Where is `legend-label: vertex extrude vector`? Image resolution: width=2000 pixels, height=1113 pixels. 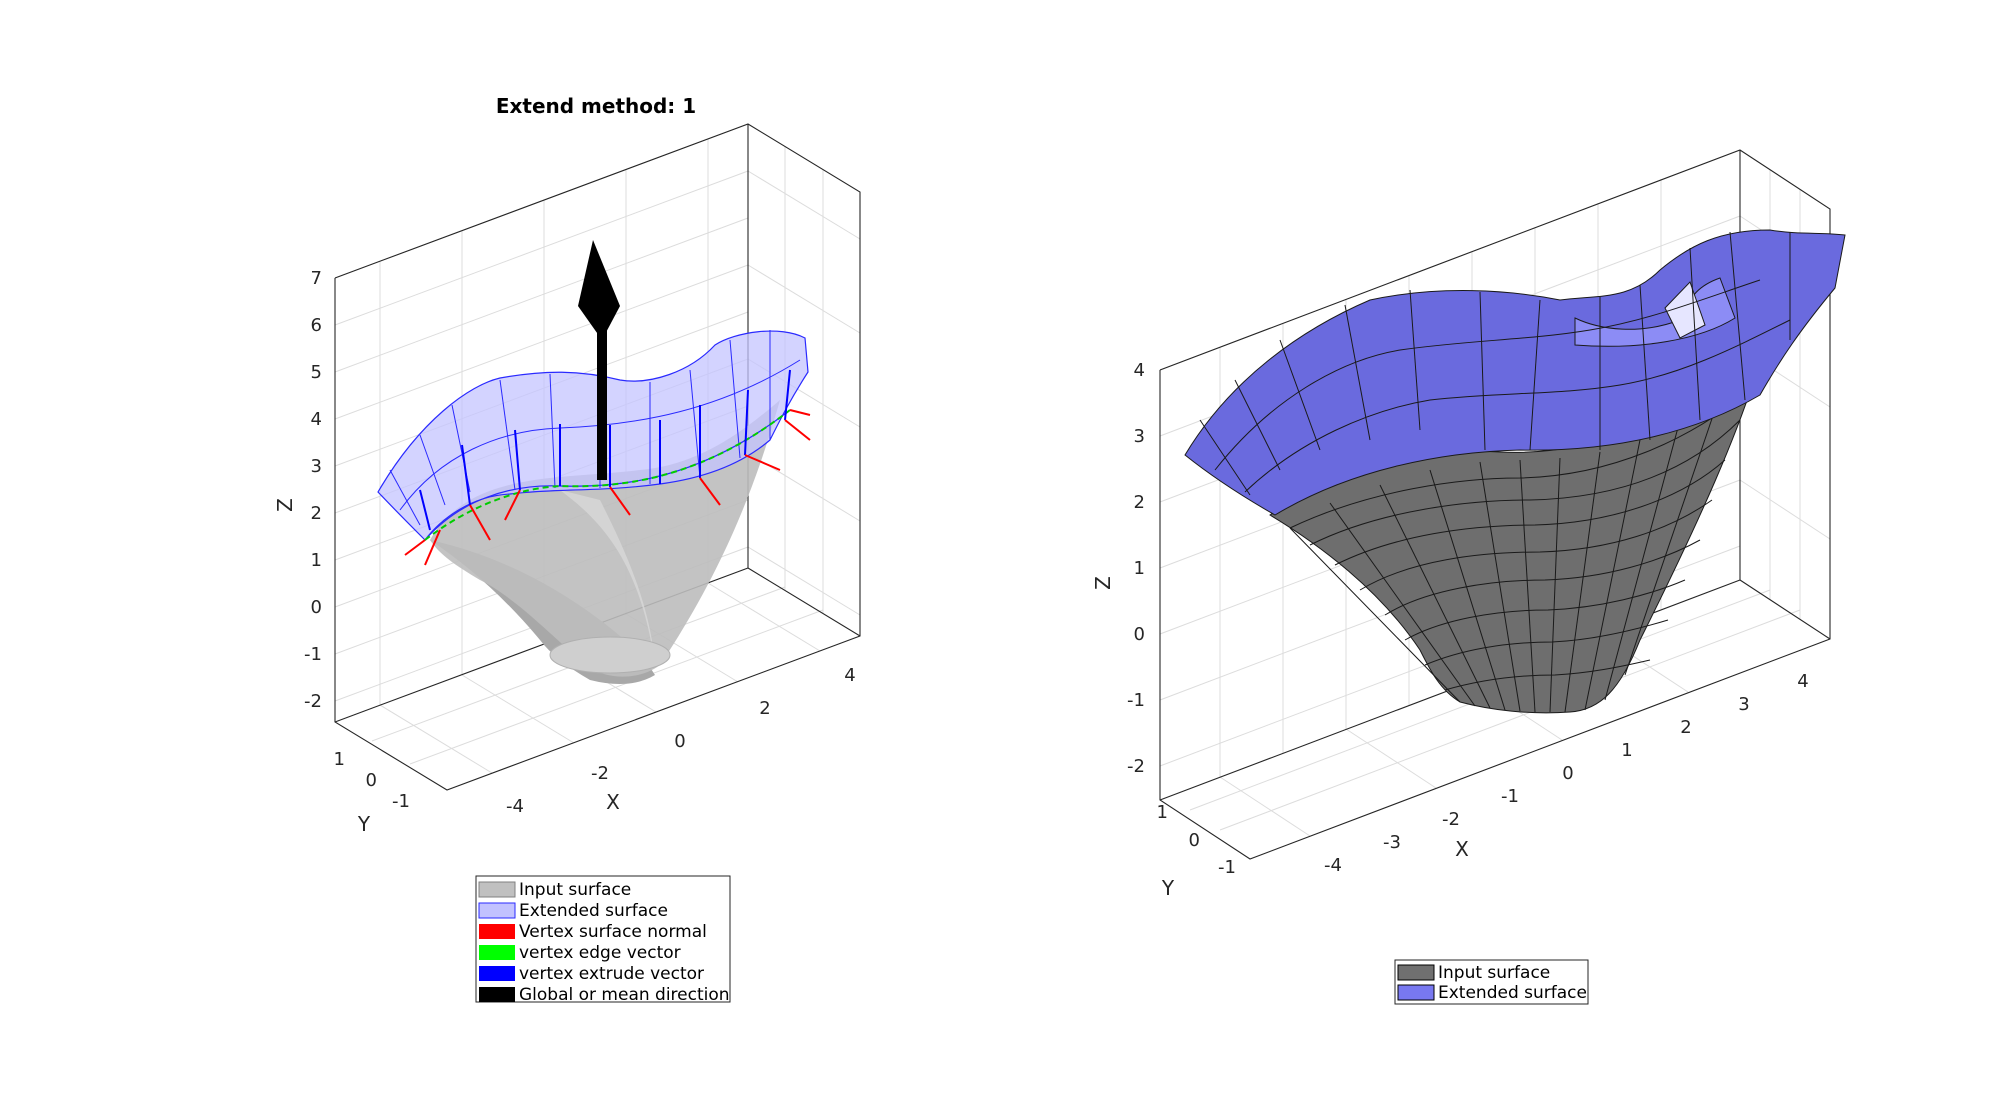
legend-label: vertex extrude vector is located at coordinates (611, 974).